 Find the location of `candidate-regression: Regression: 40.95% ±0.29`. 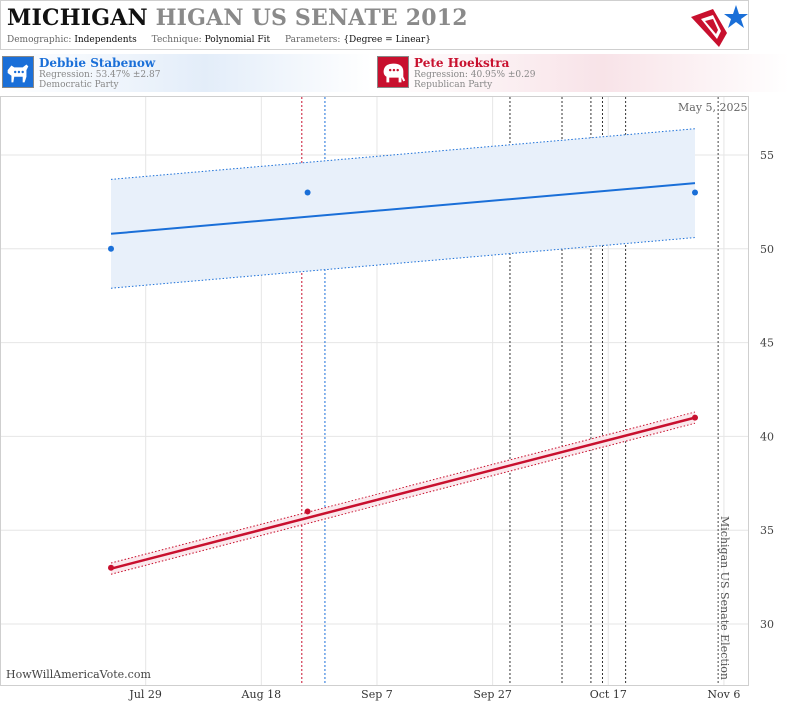

candidate-regression: Regression: 40.95% ±0.29 is located at coordinates (475, 75).